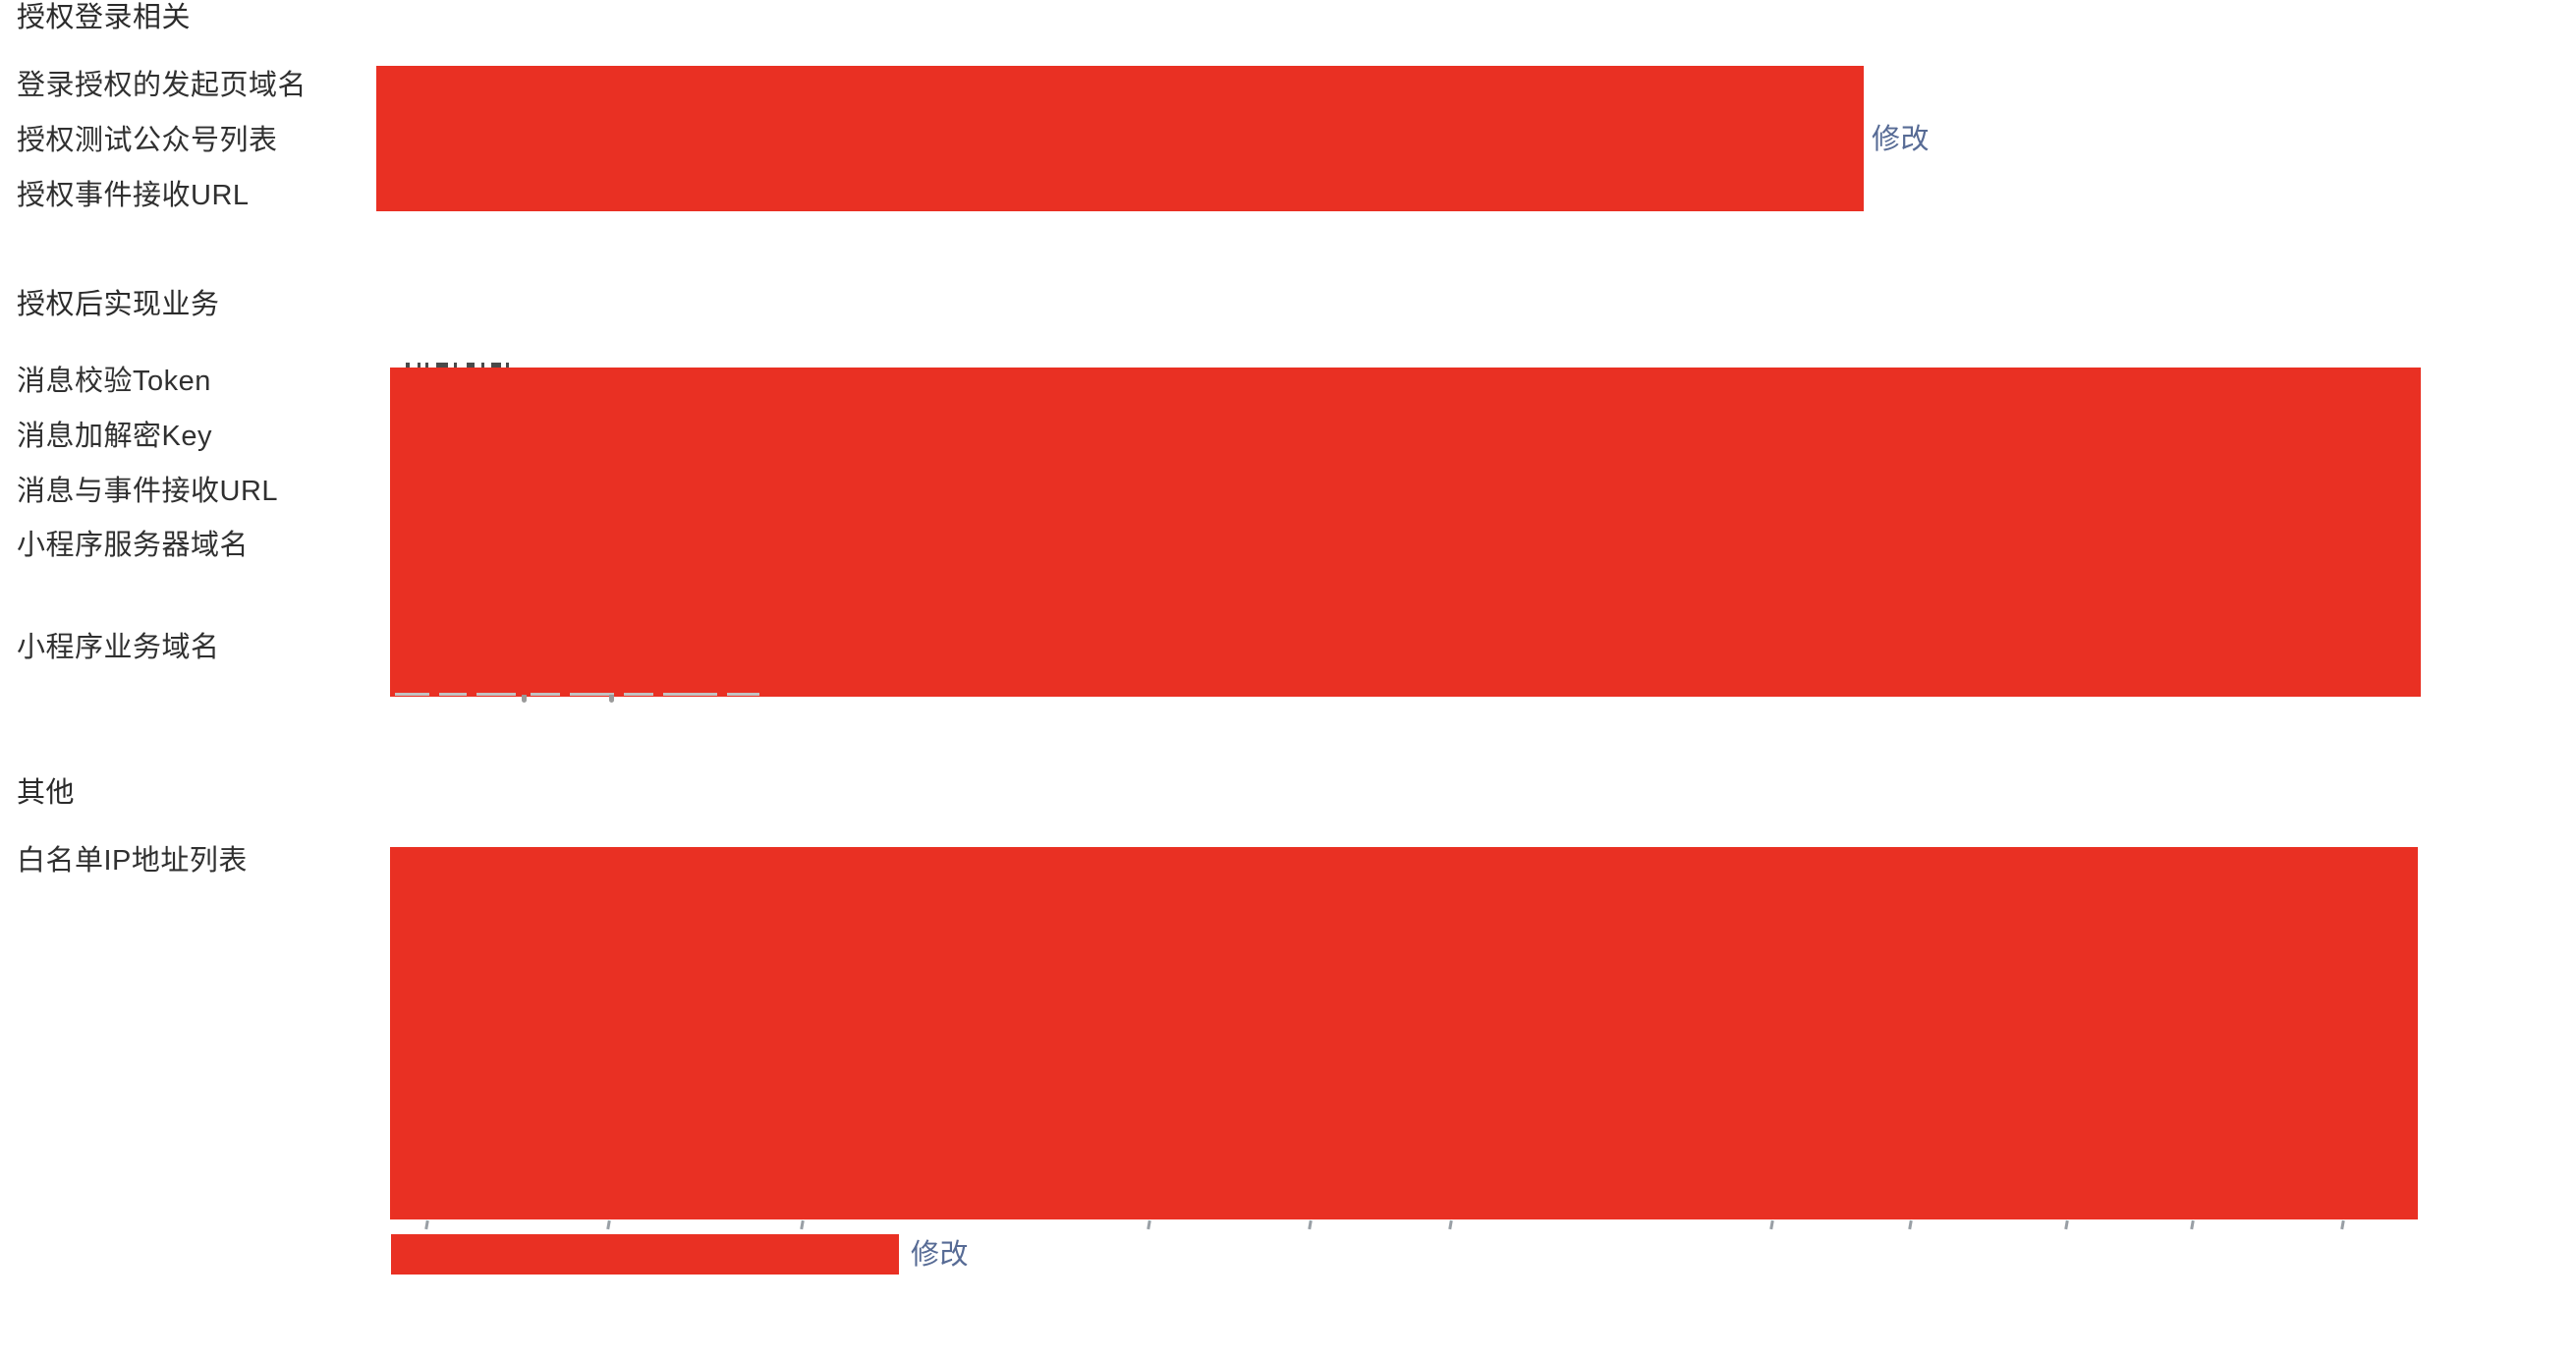 This screenshot has height=1360, width=2576. What do you see at coordinates (118, 304) in the screenshot?
I see `section-title-post-auth-business: 授权后实现业务` at bounding box center [118, 304].